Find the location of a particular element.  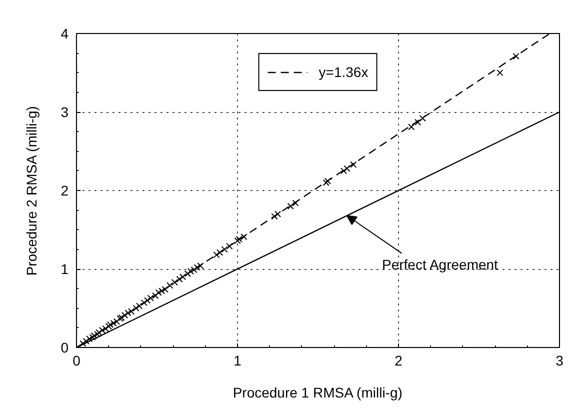

x-tick-label: 2 is located at coordinates (398, 360).